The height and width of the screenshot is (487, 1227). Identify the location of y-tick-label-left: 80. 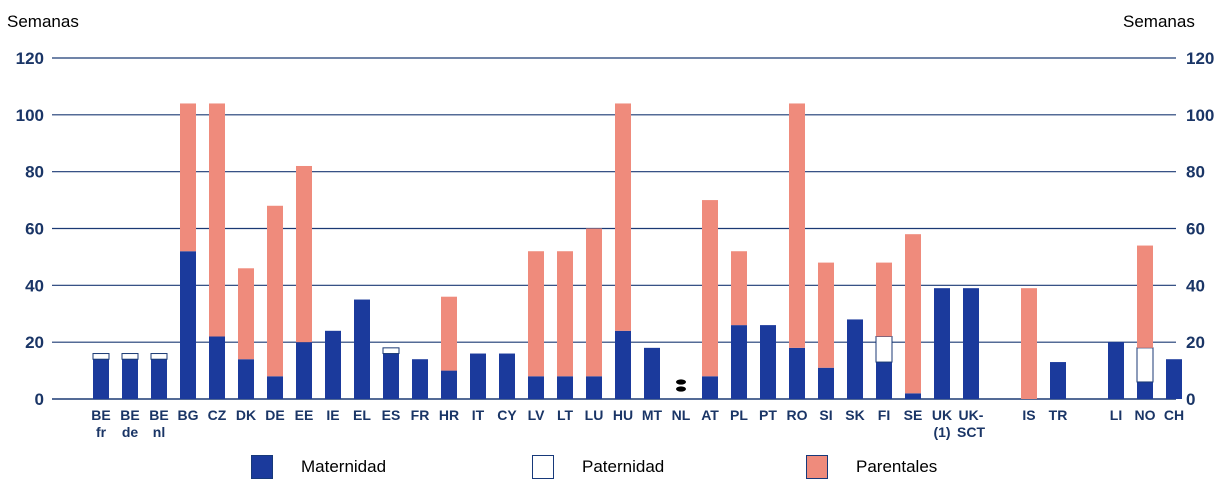
(34, 172).